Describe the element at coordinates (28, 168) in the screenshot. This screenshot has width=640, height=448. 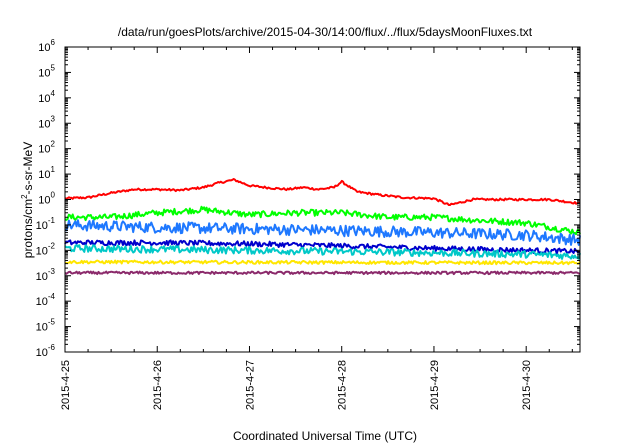
I see `y-axis-label-suffix: -s-sr-MeV` at that location.